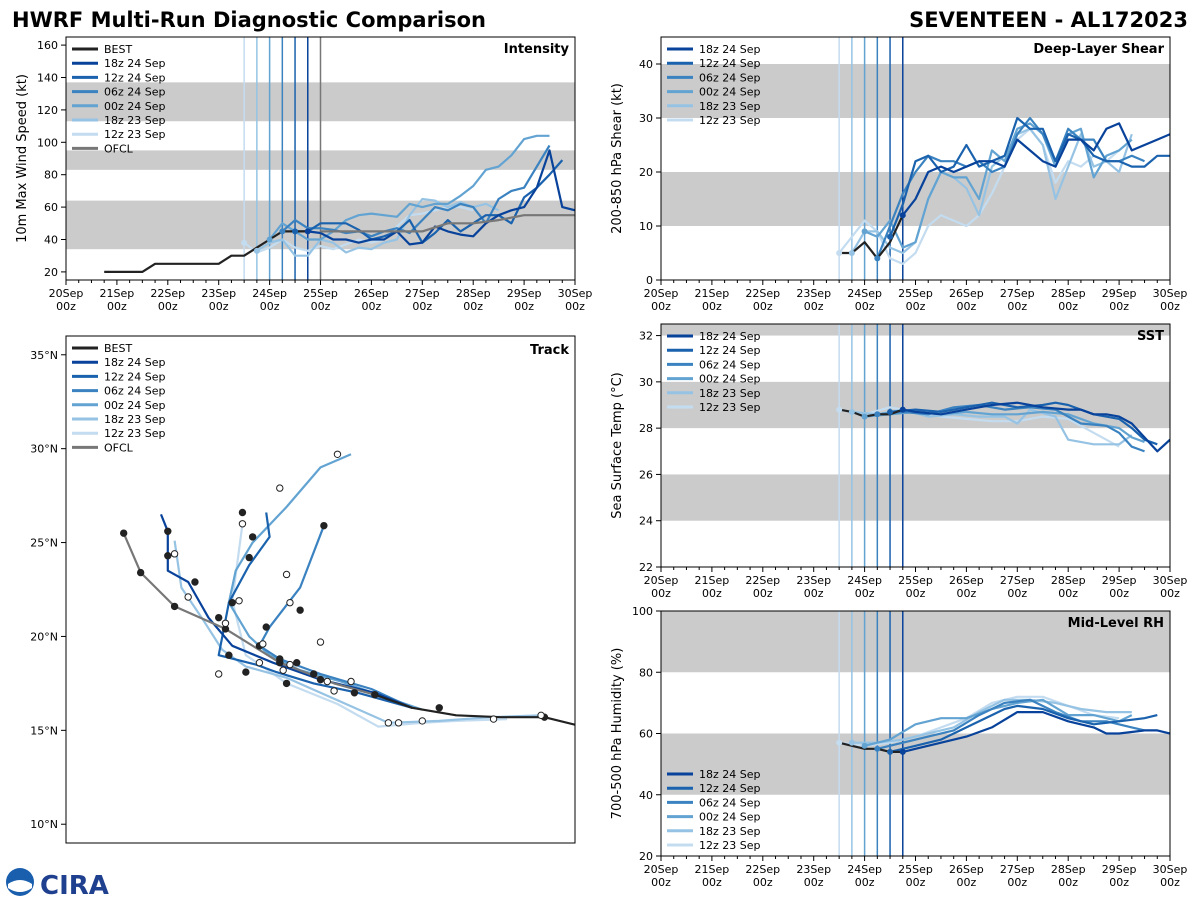  I want to click on intensity-init-point-06z-24-sep, so click(282, 231).